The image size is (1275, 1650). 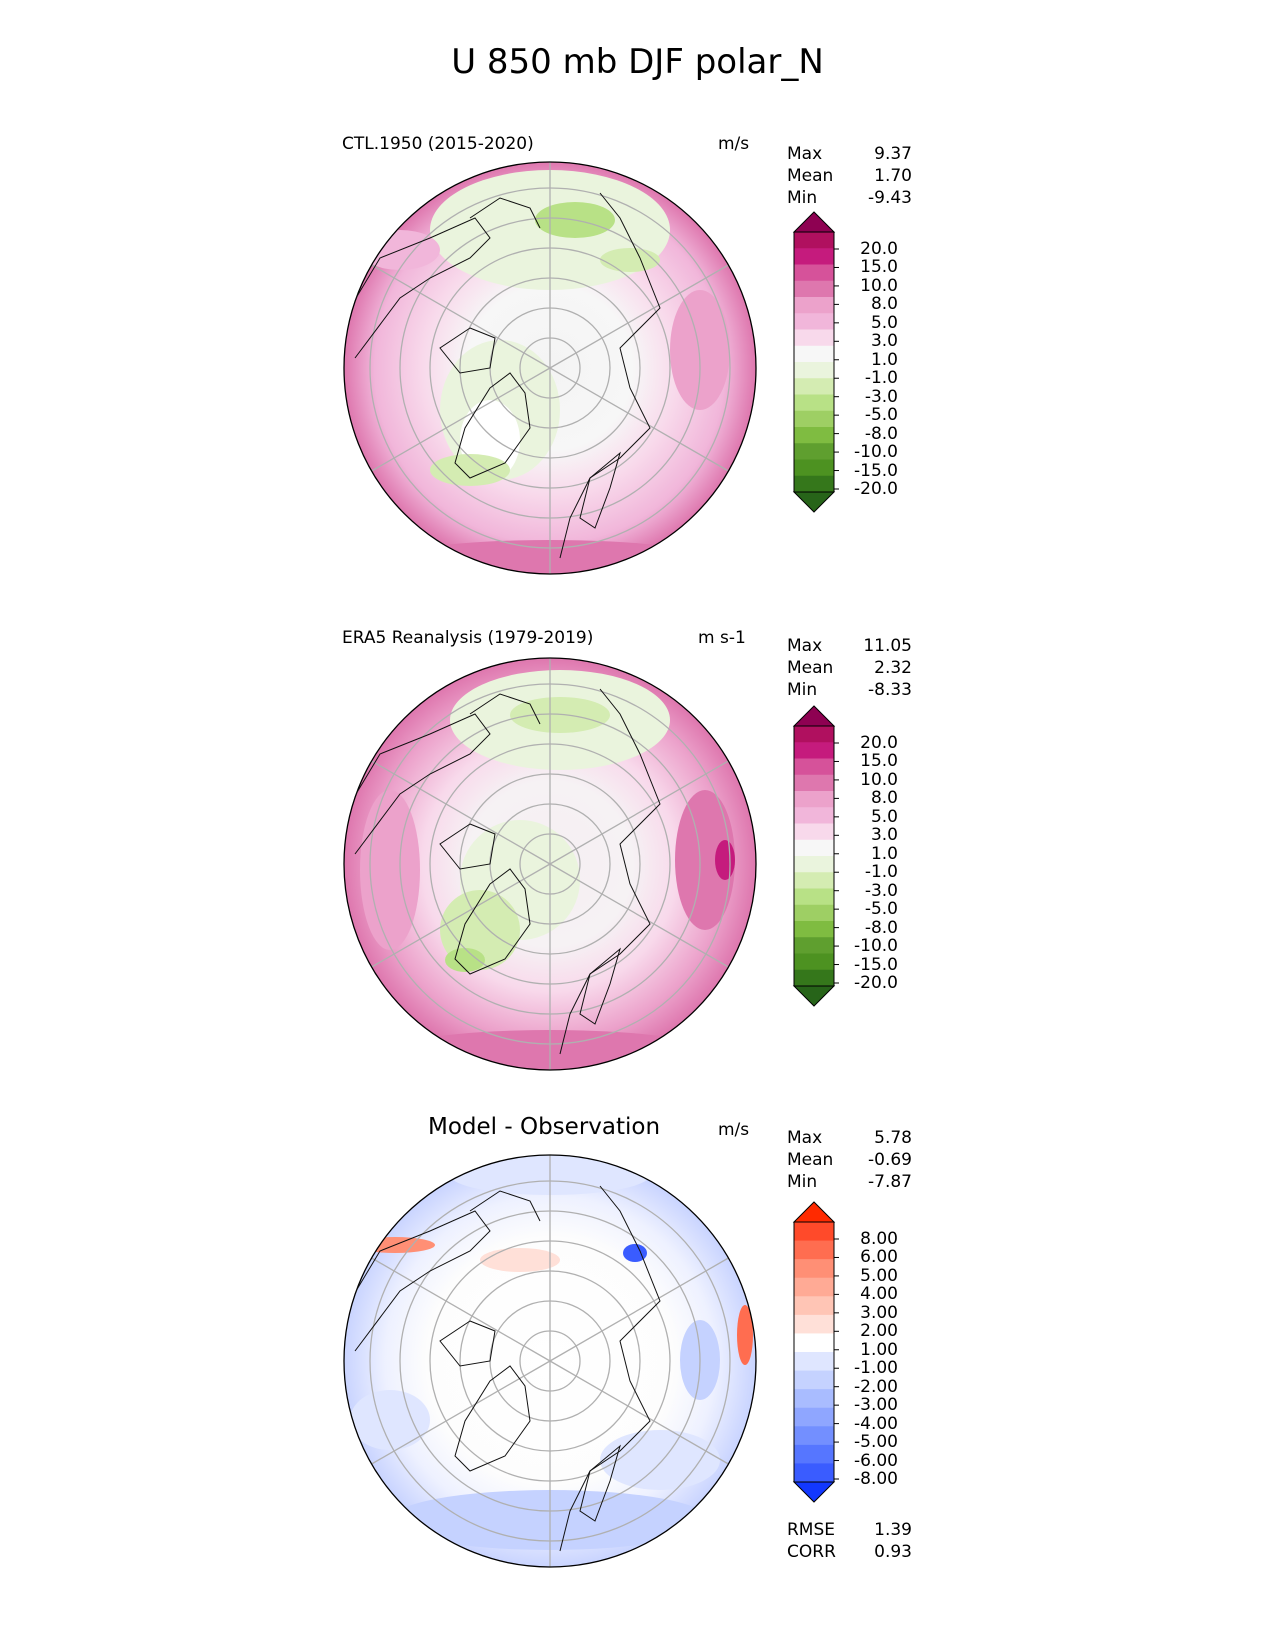 I want to click on colorbar-tick-label: -15.0, so click(x=876, y=470).